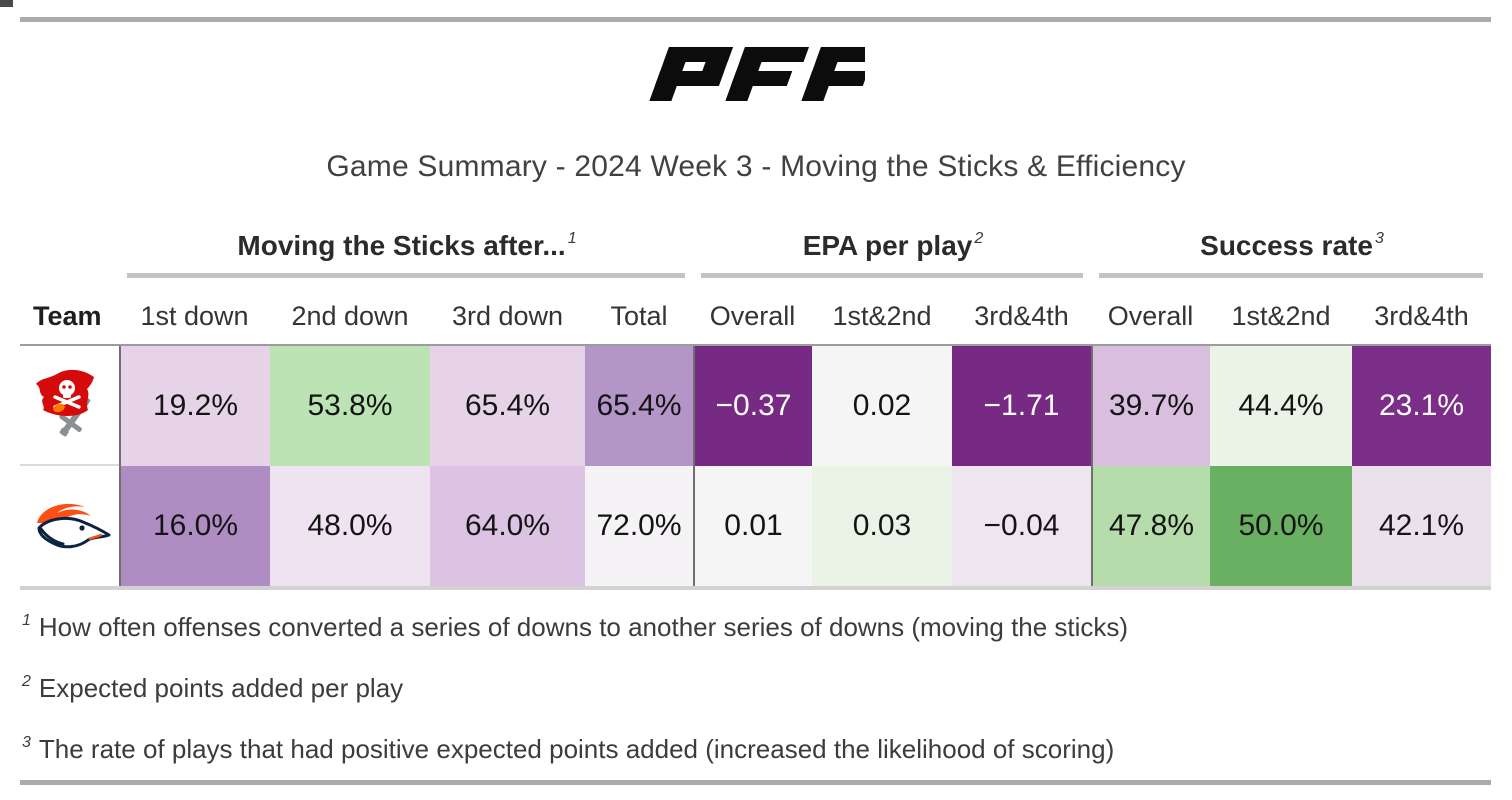 This screenshot has height=800, width=1512. What do you see at coordinates (1150, 406) in the screenshot?
I see `stat-cell: 39.7%` at bounding box center [1150, 406].